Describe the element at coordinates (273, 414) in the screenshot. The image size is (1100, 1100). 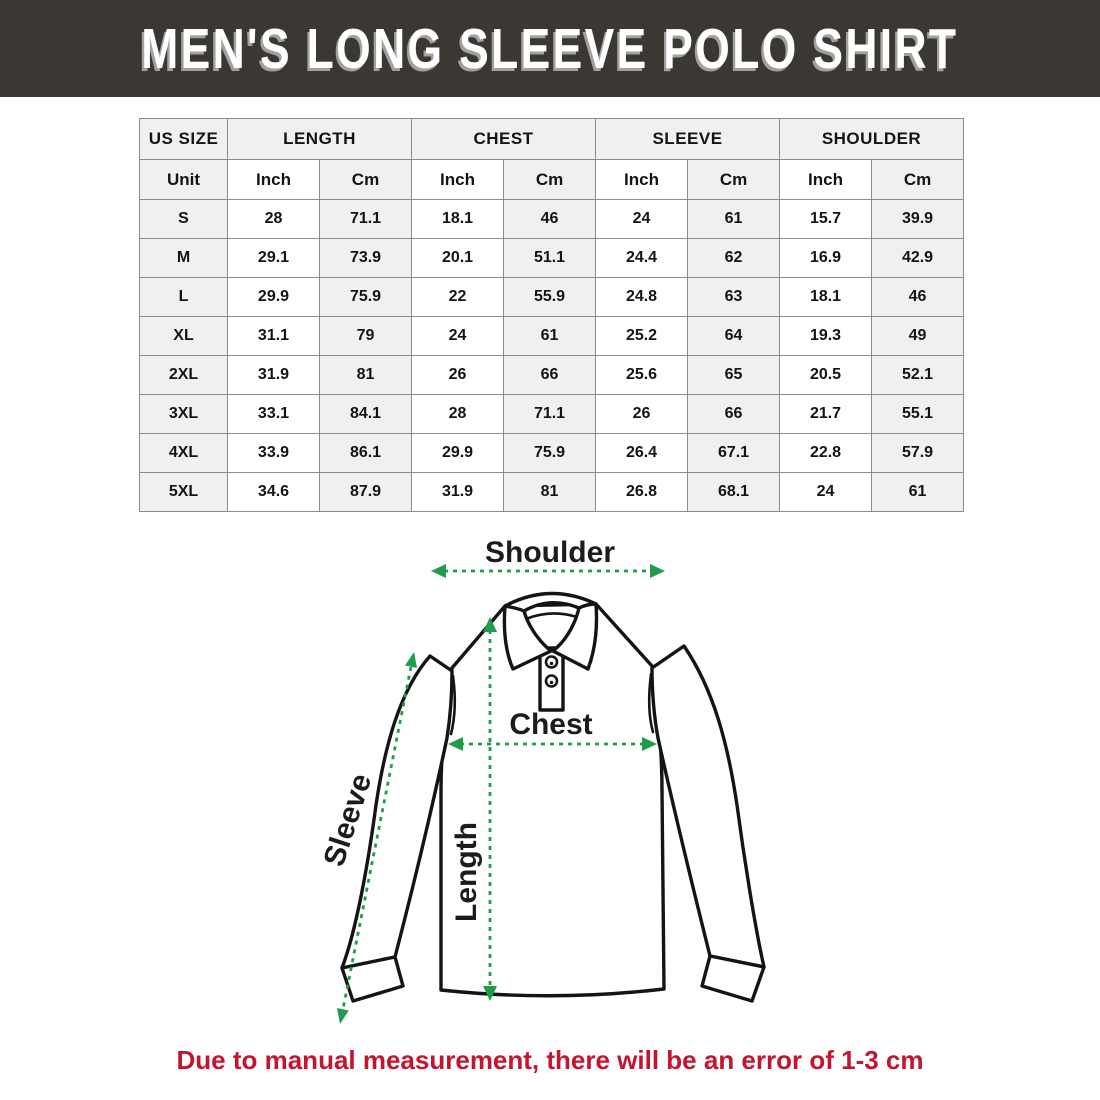
I see `value-cell: 33.1` at that location.